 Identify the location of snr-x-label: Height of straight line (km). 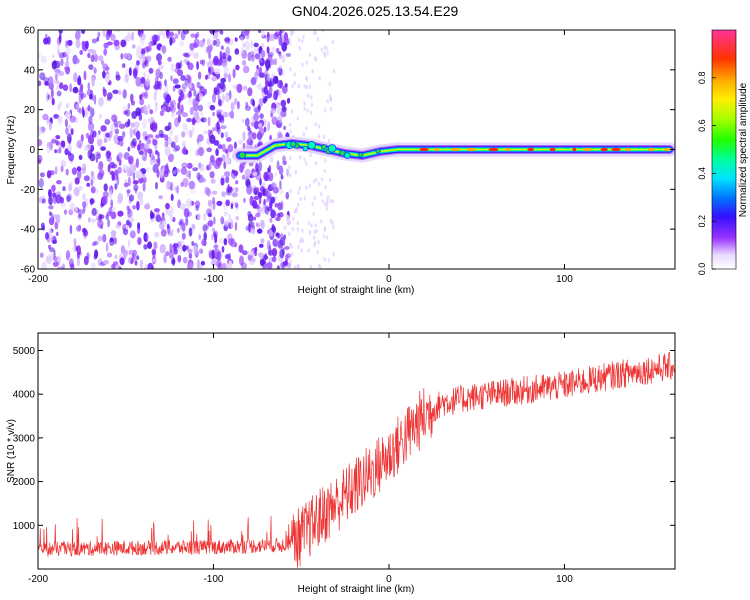
(356, 589).